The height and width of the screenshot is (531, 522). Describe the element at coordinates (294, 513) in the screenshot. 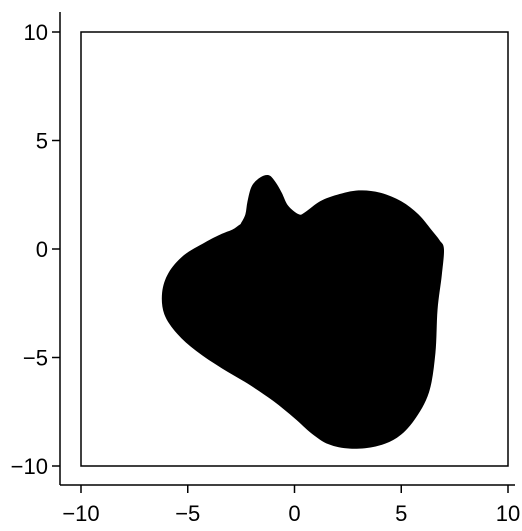

I see `x-tick-label: 0` at that location.